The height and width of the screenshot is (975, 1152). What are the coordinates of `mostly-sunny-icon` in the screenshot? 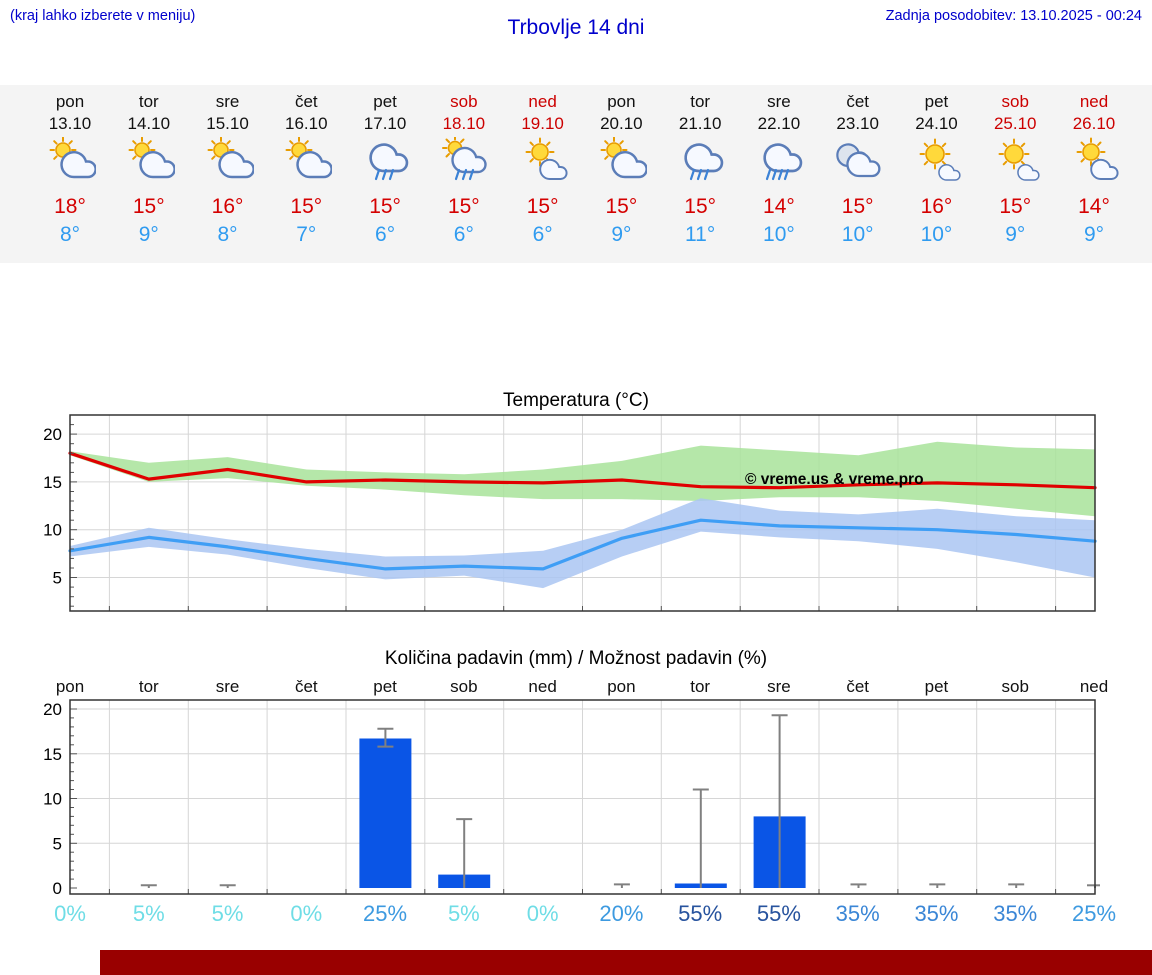 It's located at (1015, 160).